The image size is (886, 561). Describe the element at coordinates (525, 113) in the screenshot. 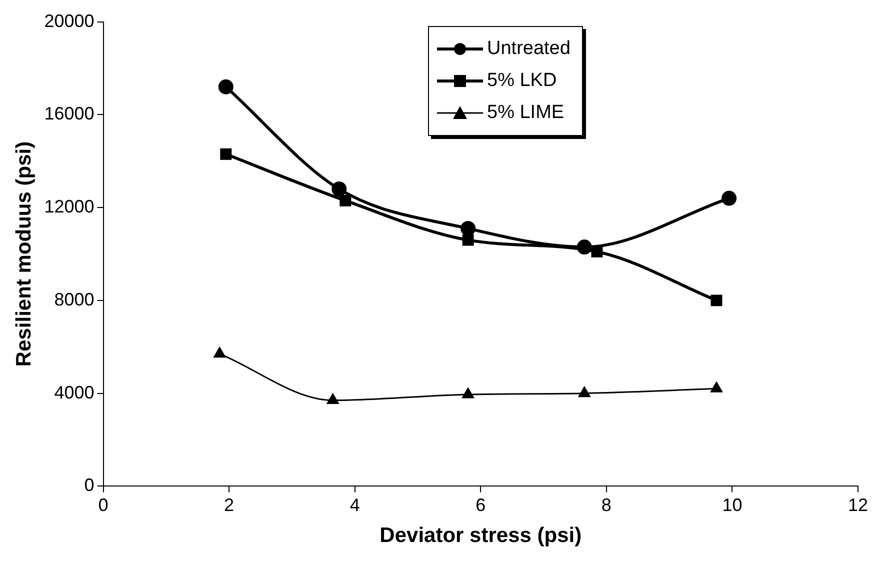

I see `legend-label: 5% LIME` at that location.